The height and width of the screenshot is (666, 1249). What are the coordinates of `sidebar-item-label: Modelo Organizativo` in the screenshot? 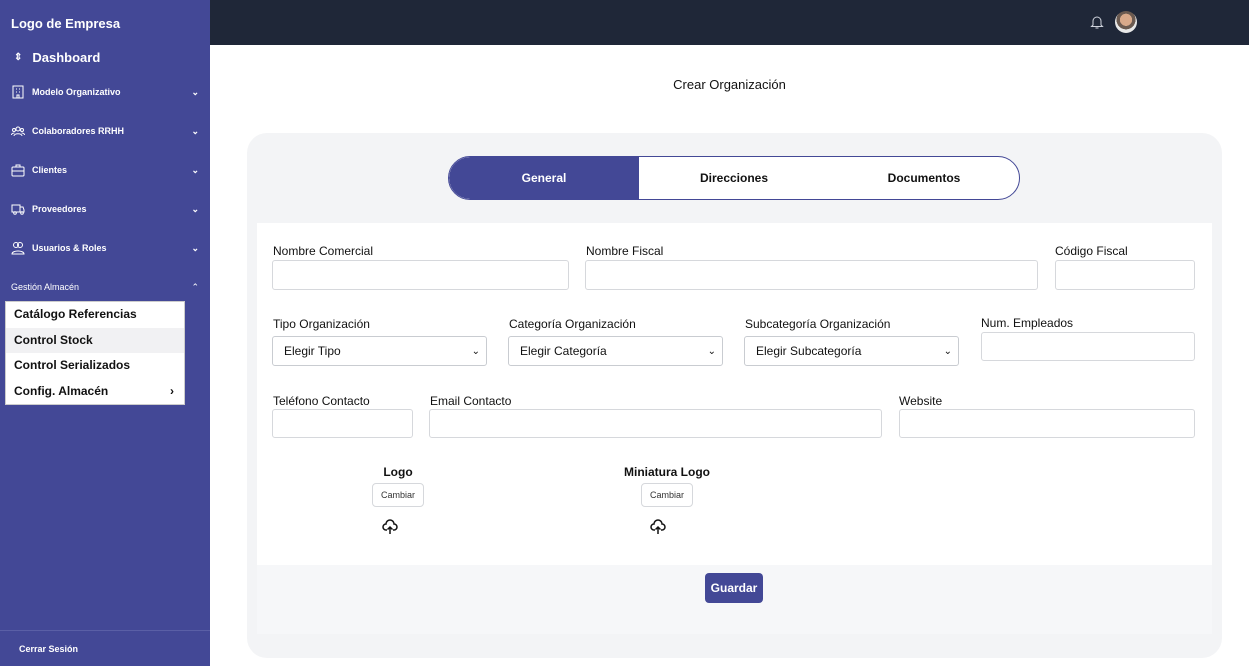 It's located at (76, 92).